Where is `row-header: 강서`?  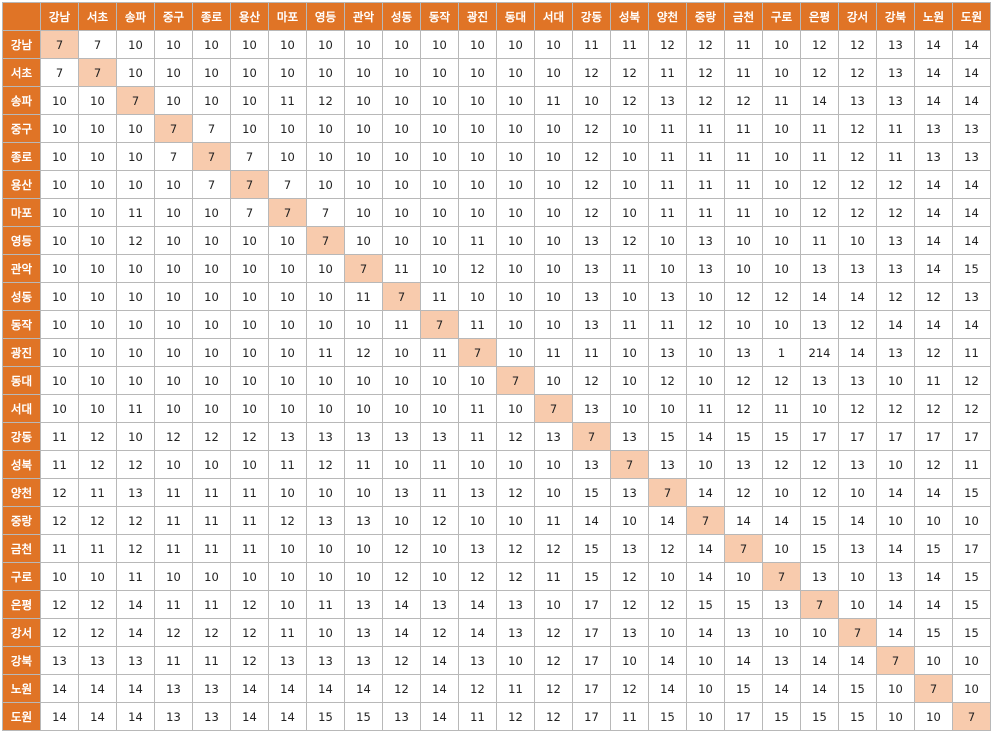
row-header: 강서 is located at coordinates (21, 632).